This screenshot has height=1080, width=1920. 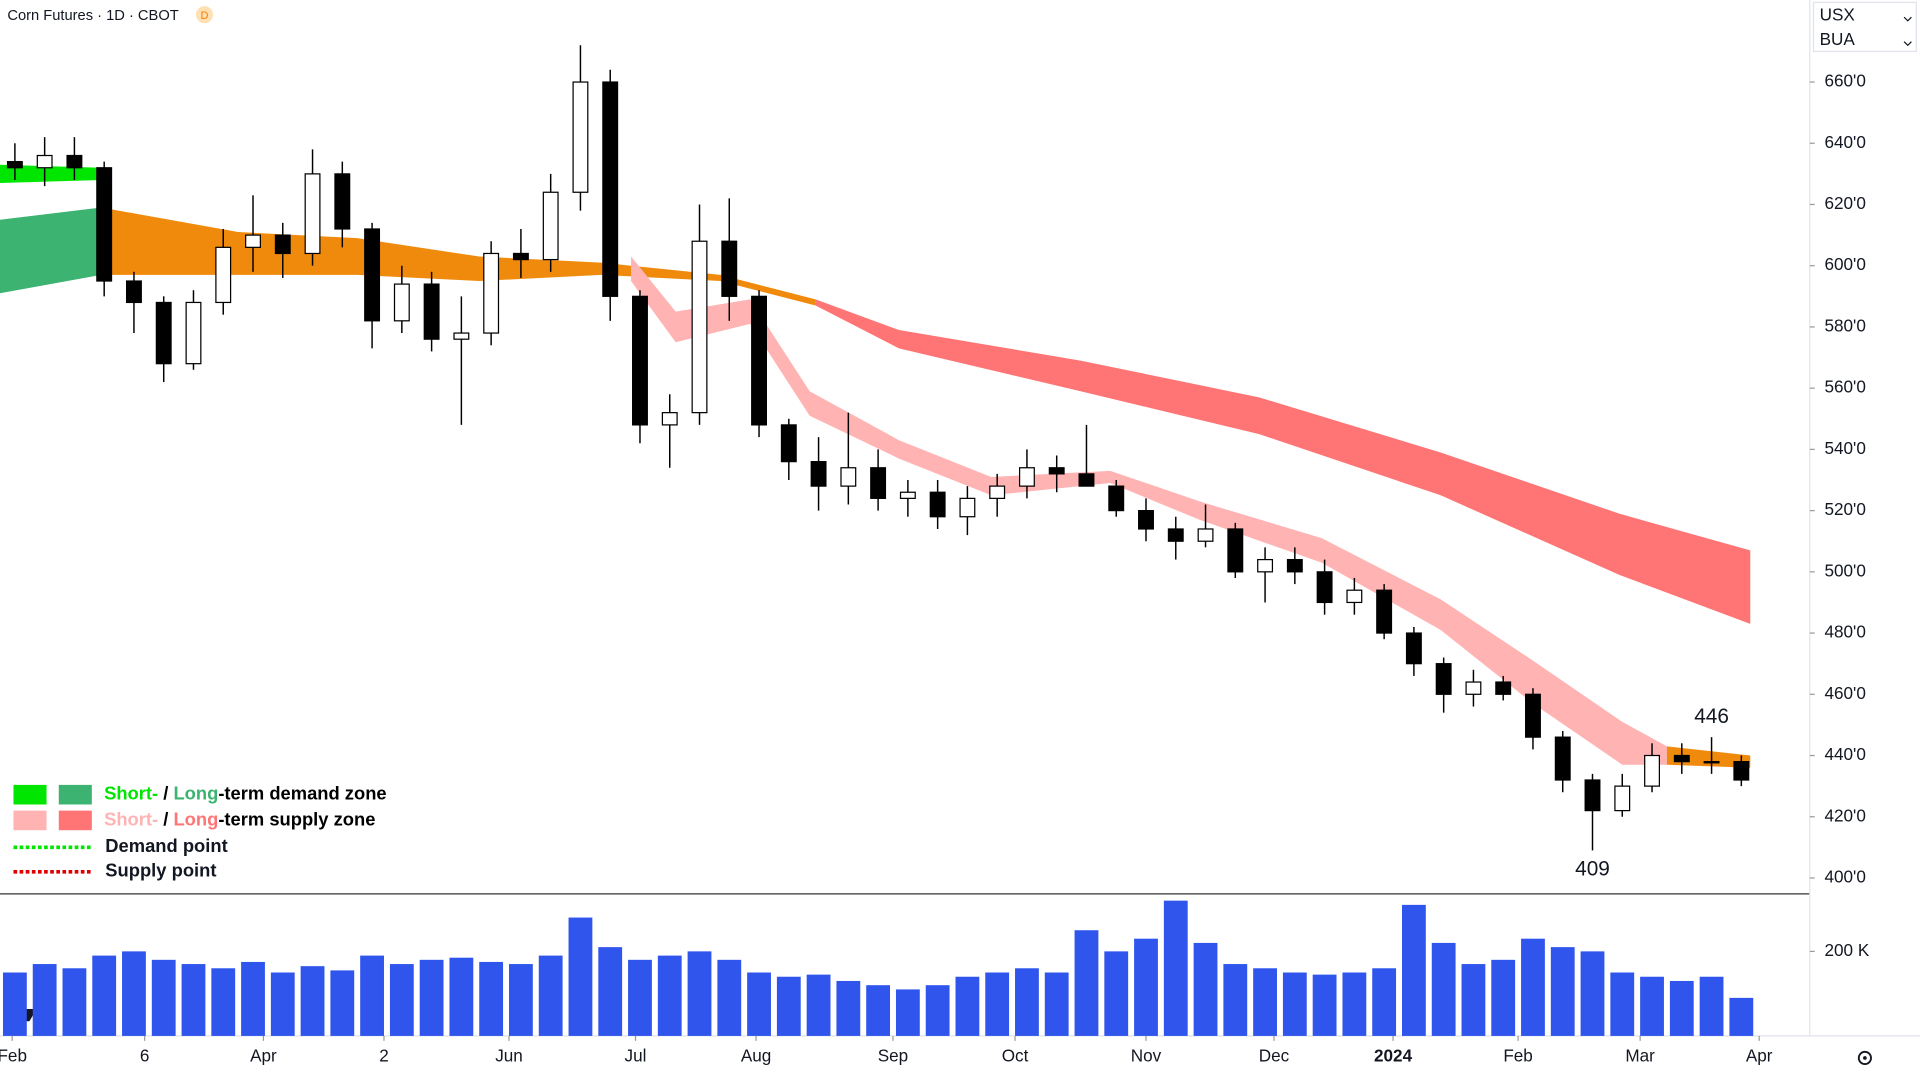 I want to click on legend-label-part: Short-, so click(x=131, y=818).